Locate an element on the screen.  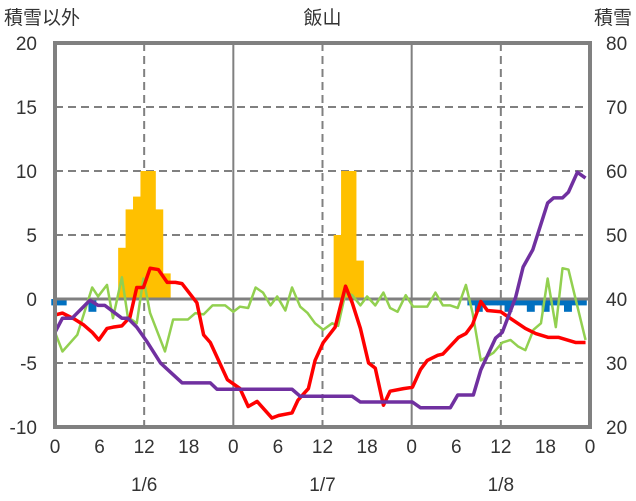
y-left-tick-label: 5 is located at coordinates (31, 236).